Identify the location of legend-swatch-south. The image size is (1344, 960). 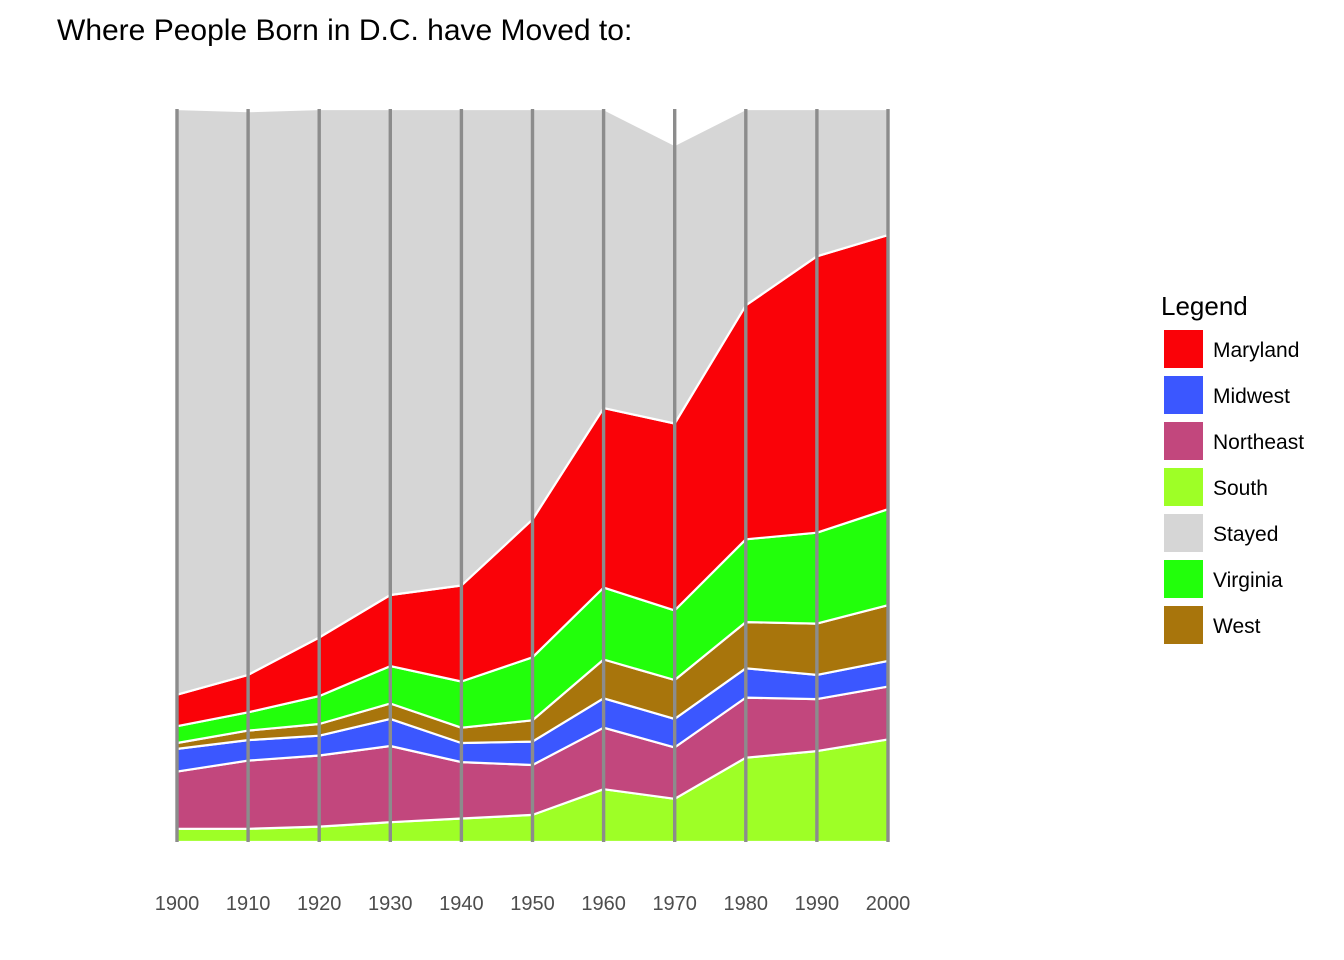
(1183, 487).